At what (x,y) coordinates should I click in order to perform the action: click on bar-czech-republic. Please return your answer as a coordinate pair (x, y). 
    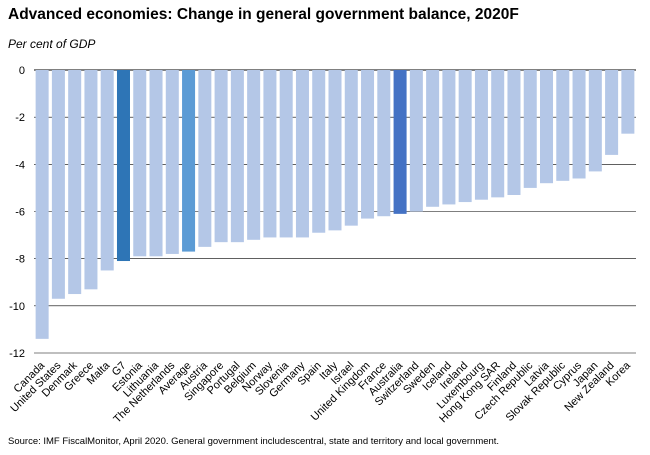
    Looking at the image, I should click on (530, 129).